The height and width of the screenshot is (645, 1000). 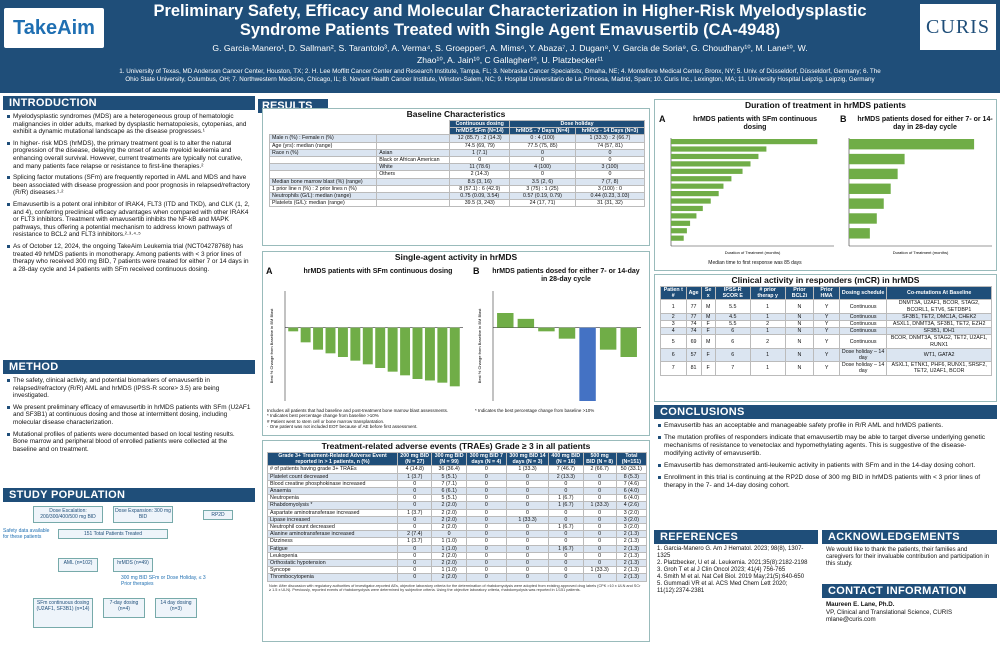 What do you see at coordinates (542, 196) in the screenshot?
I see `table-cell: 0.57 (0.19, 0.79)` at bounding box center [542, 196].